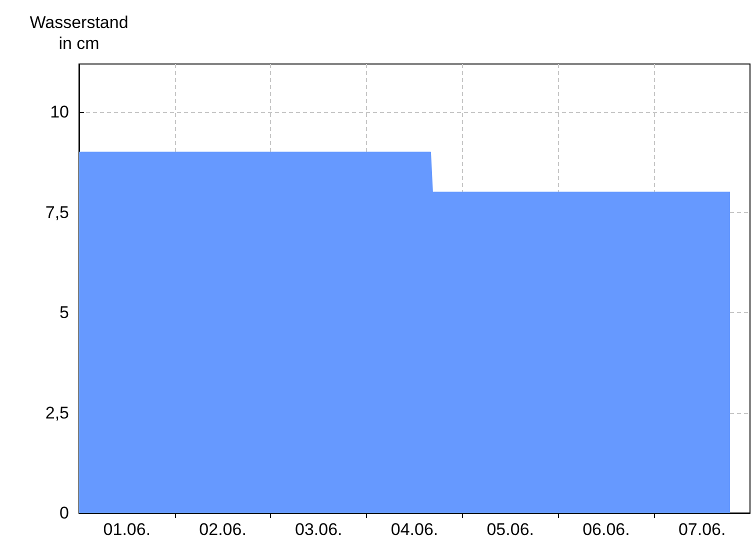  I want to click on y-tick-label: 10, so click(59, 112).